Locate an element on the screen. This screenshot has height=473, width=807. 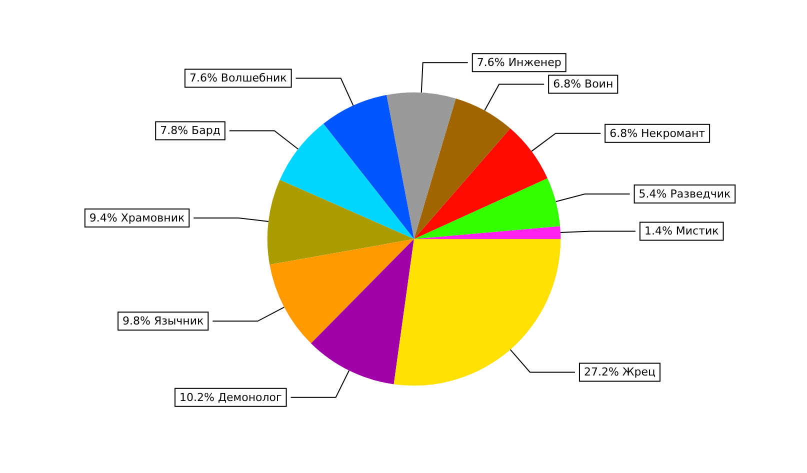
slice-label: 27.2% Жрец is located at coordinates (620, 372).